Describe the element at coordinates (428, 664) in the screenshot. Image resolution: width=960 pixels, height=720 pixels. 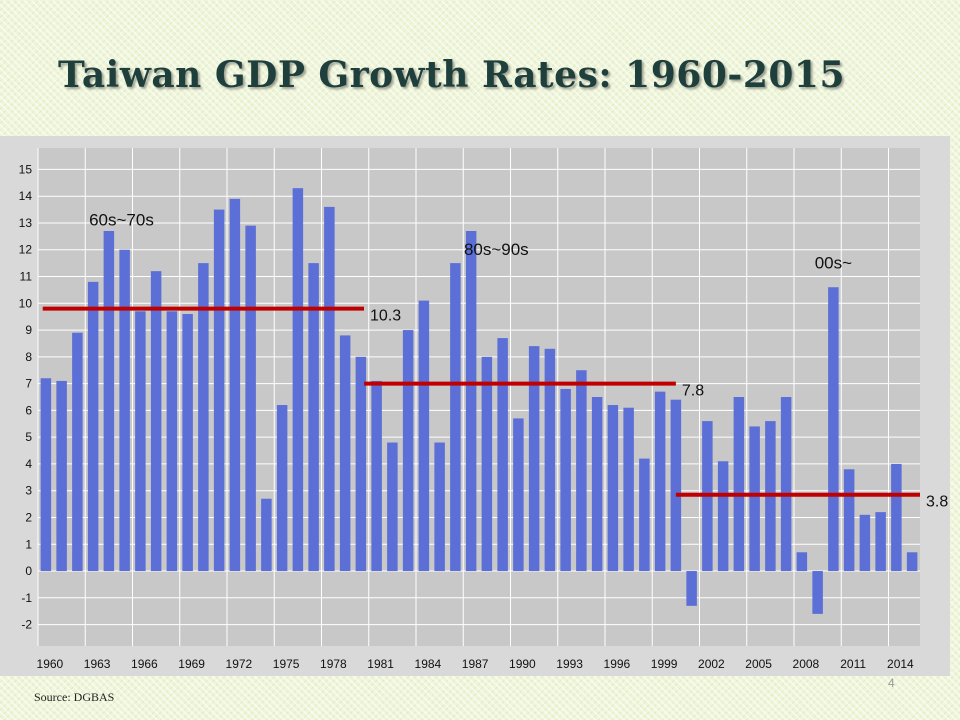
I see `x-tick-label: 1984` at that location.